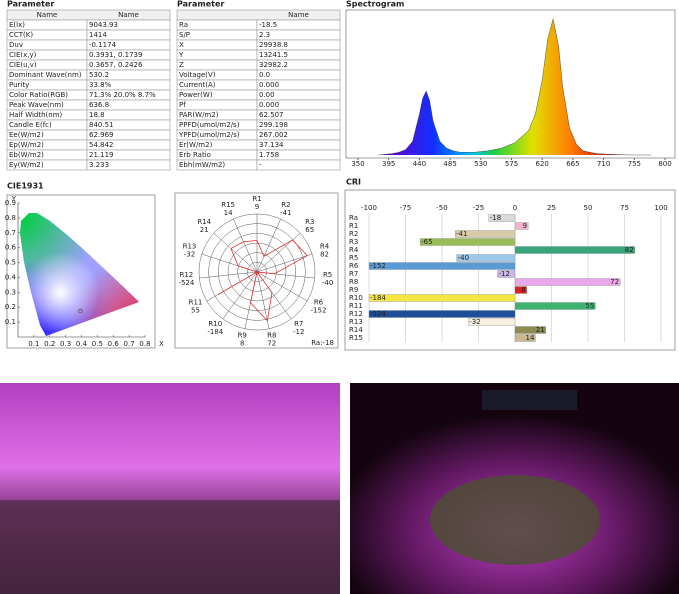 The image size is (679, 594). What do you see at coordinates (353, 182) in the screenshot?
I see `chart-title: CRI` at bounding box center [353, 182].